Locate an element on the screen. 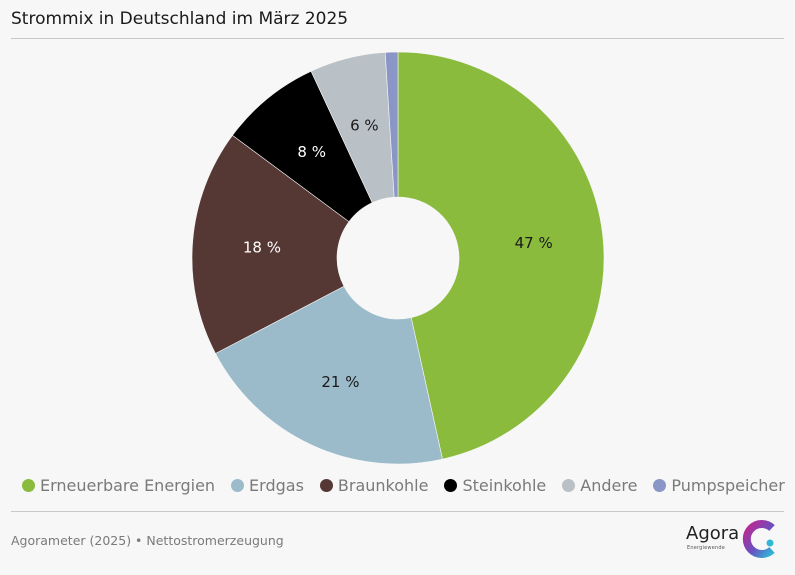  slice-braunkohle is located at coordinates (270, 244).